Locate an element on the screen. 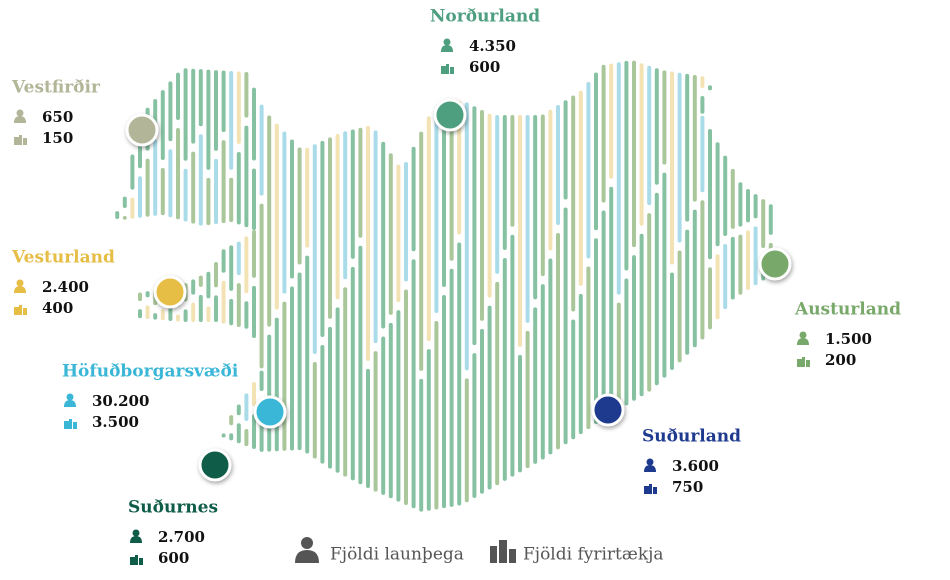 The width and height of the screenshot is (950, 580). employees: 4.350 is located at coordinates (492, 46).